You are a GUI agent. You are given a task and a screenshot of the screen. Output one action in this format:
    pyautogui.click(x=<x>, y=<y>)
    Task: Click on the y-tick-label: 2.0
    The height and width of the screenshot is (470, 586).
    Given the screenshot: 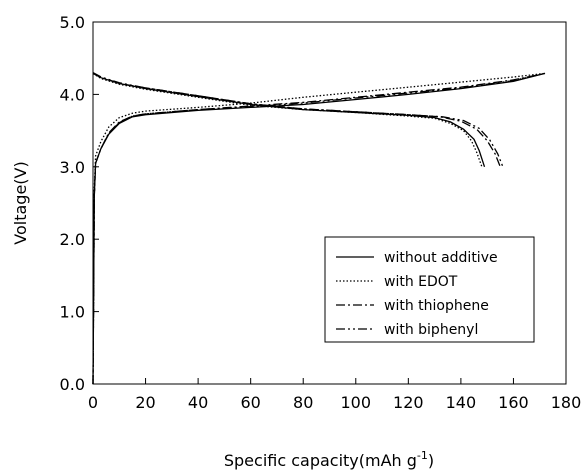 What is the action you would take?
    pyautogui.click(x=72, y=239)
    